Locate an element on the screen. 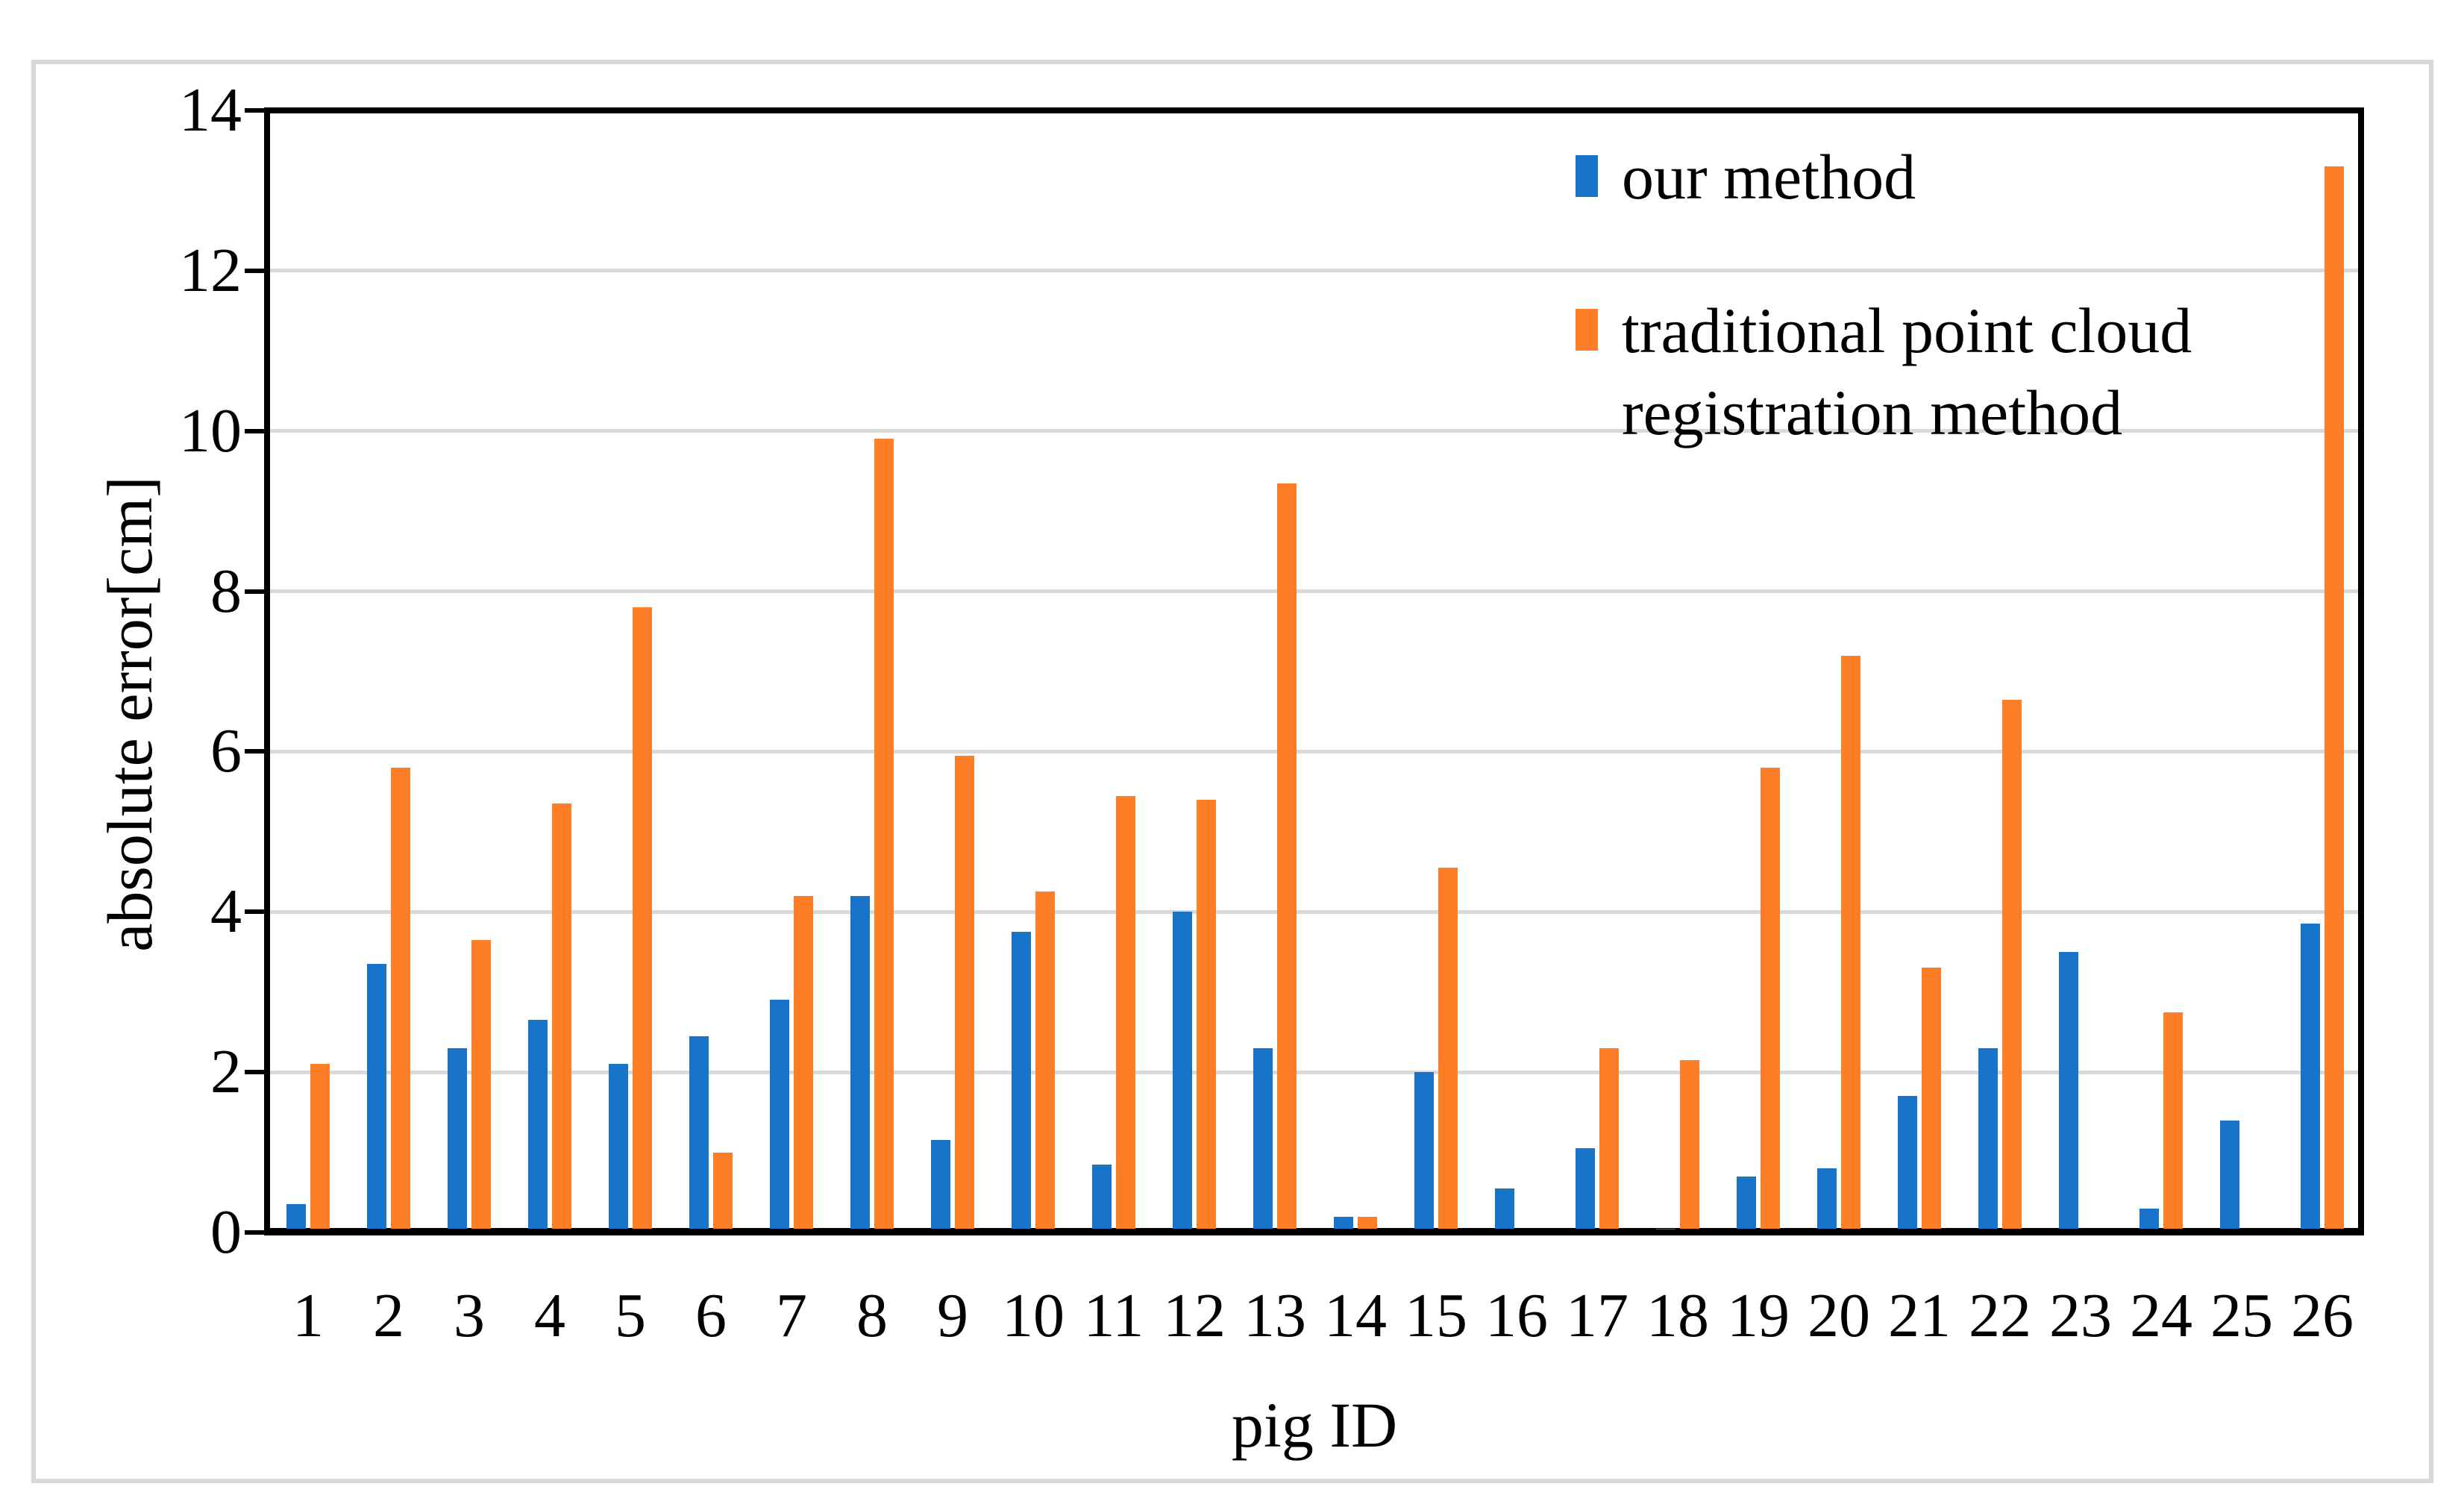 The image size is (2464, 1510). x-tick-label-24: 24 is located at coordinates (2161, 1316).